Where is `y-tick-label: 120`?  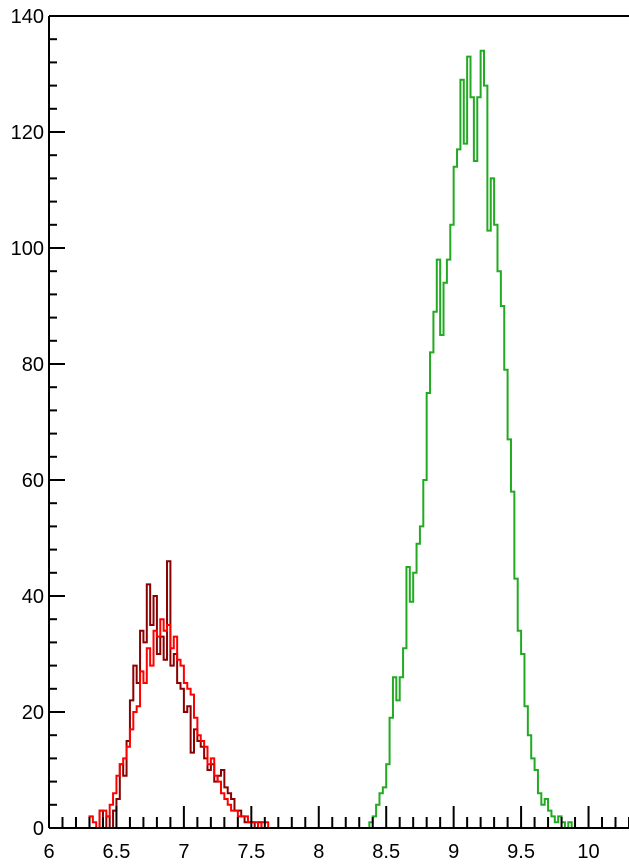
y-tick-label: 120 is located at coordinates (27, 133).